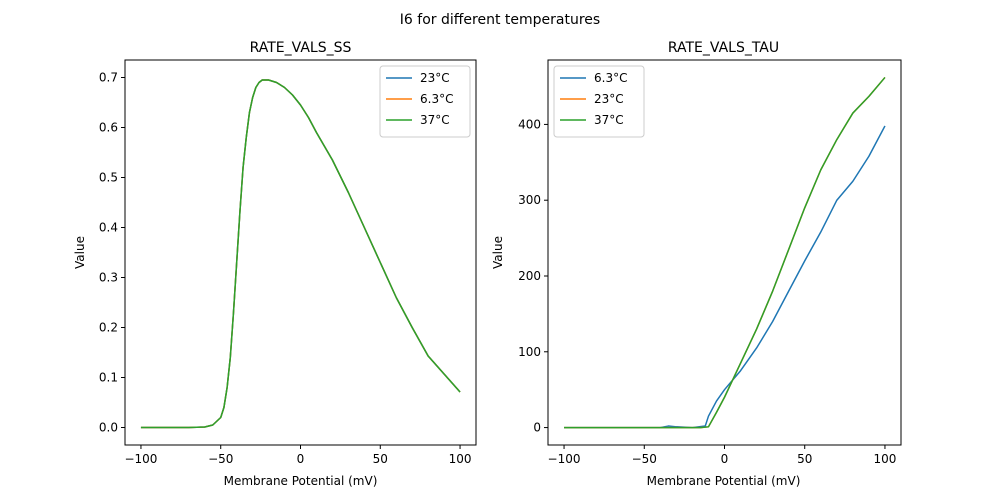 The image size is (1000, 500). What do you see at coordinates (529, 124) in the screenshot?
I see `y-tick-label: 400` at bounding box center [529, 124].